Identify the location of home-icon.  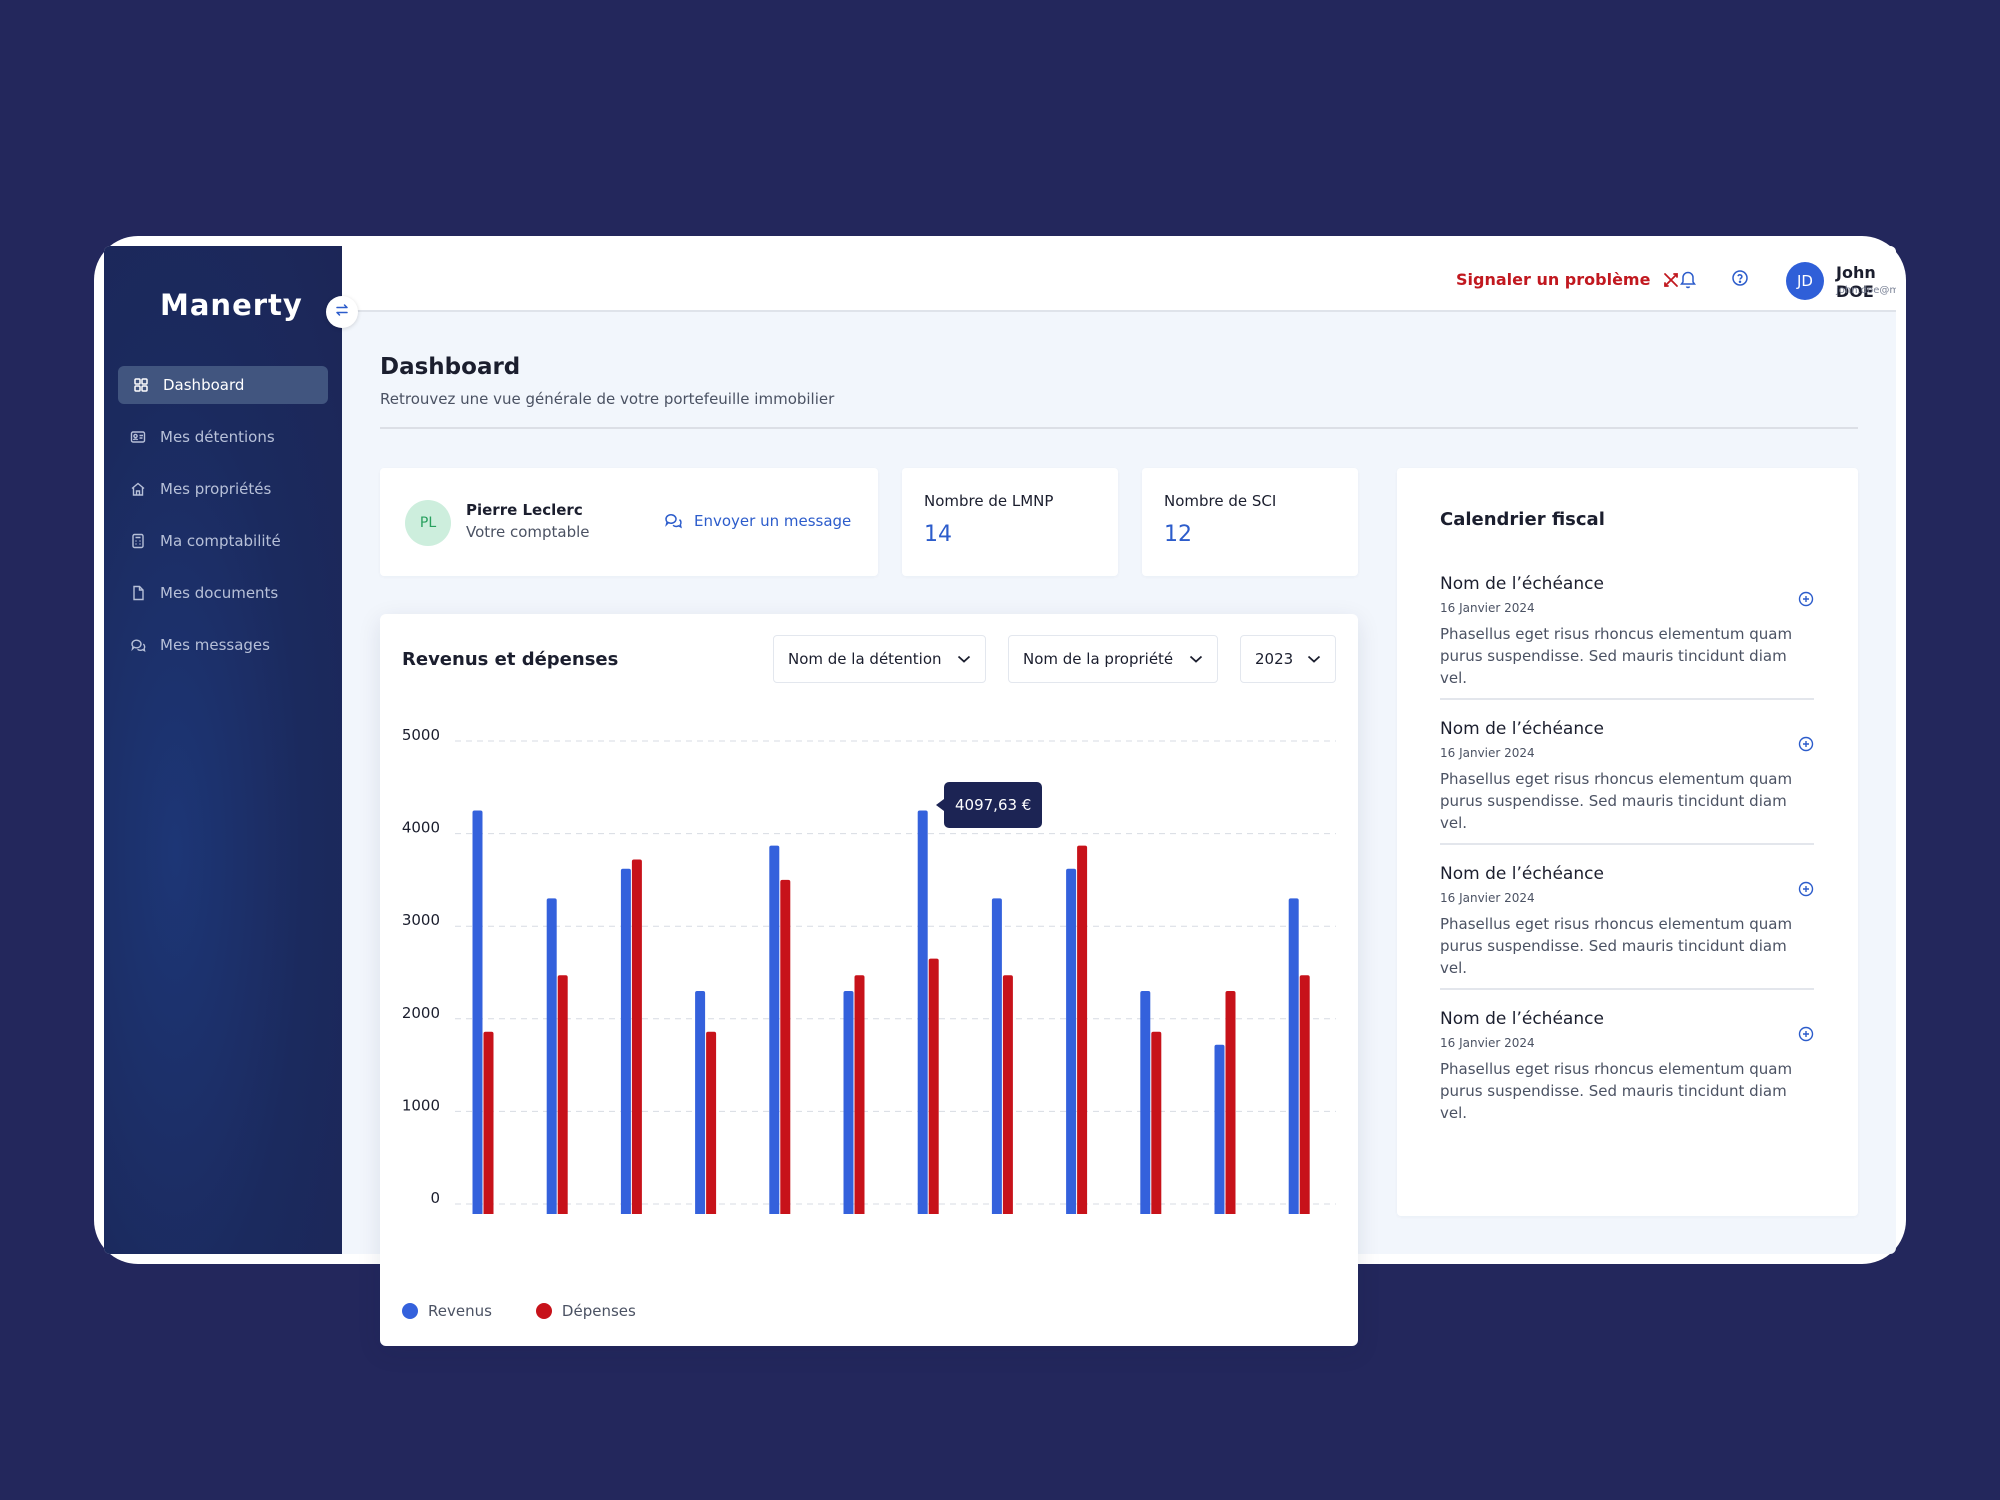
(138, 489).